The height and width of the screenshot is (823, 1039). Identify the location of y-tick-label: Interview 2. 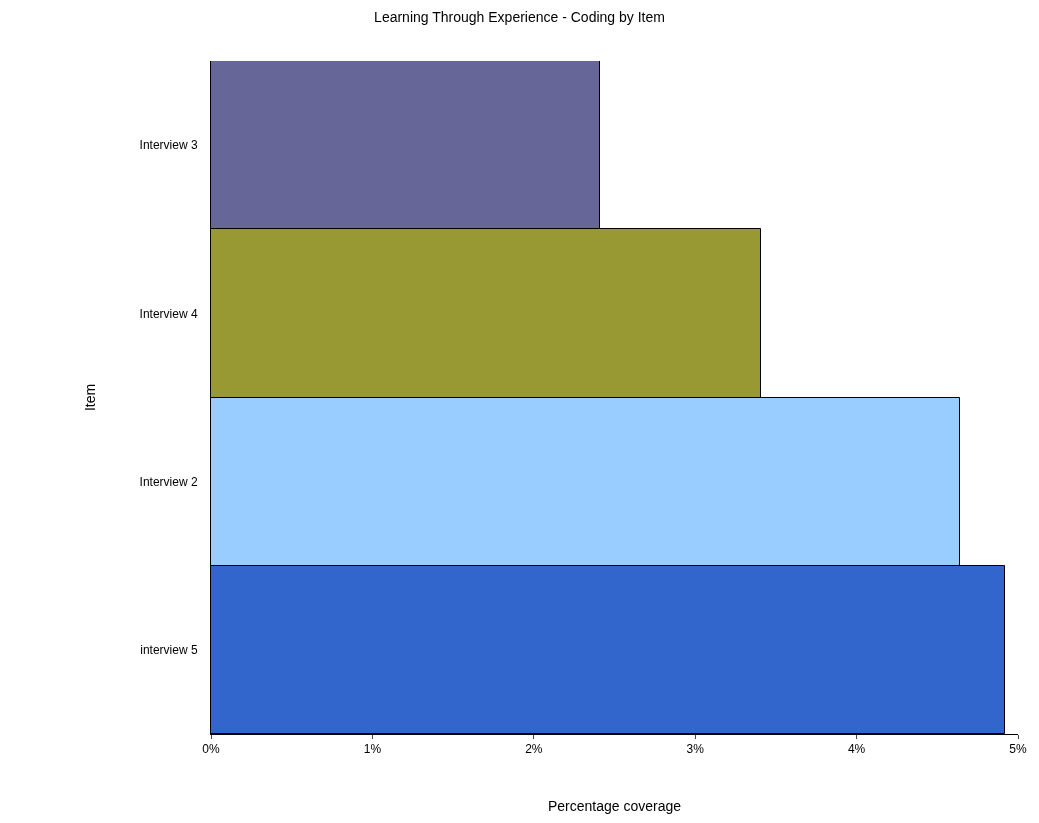
(168, 481).